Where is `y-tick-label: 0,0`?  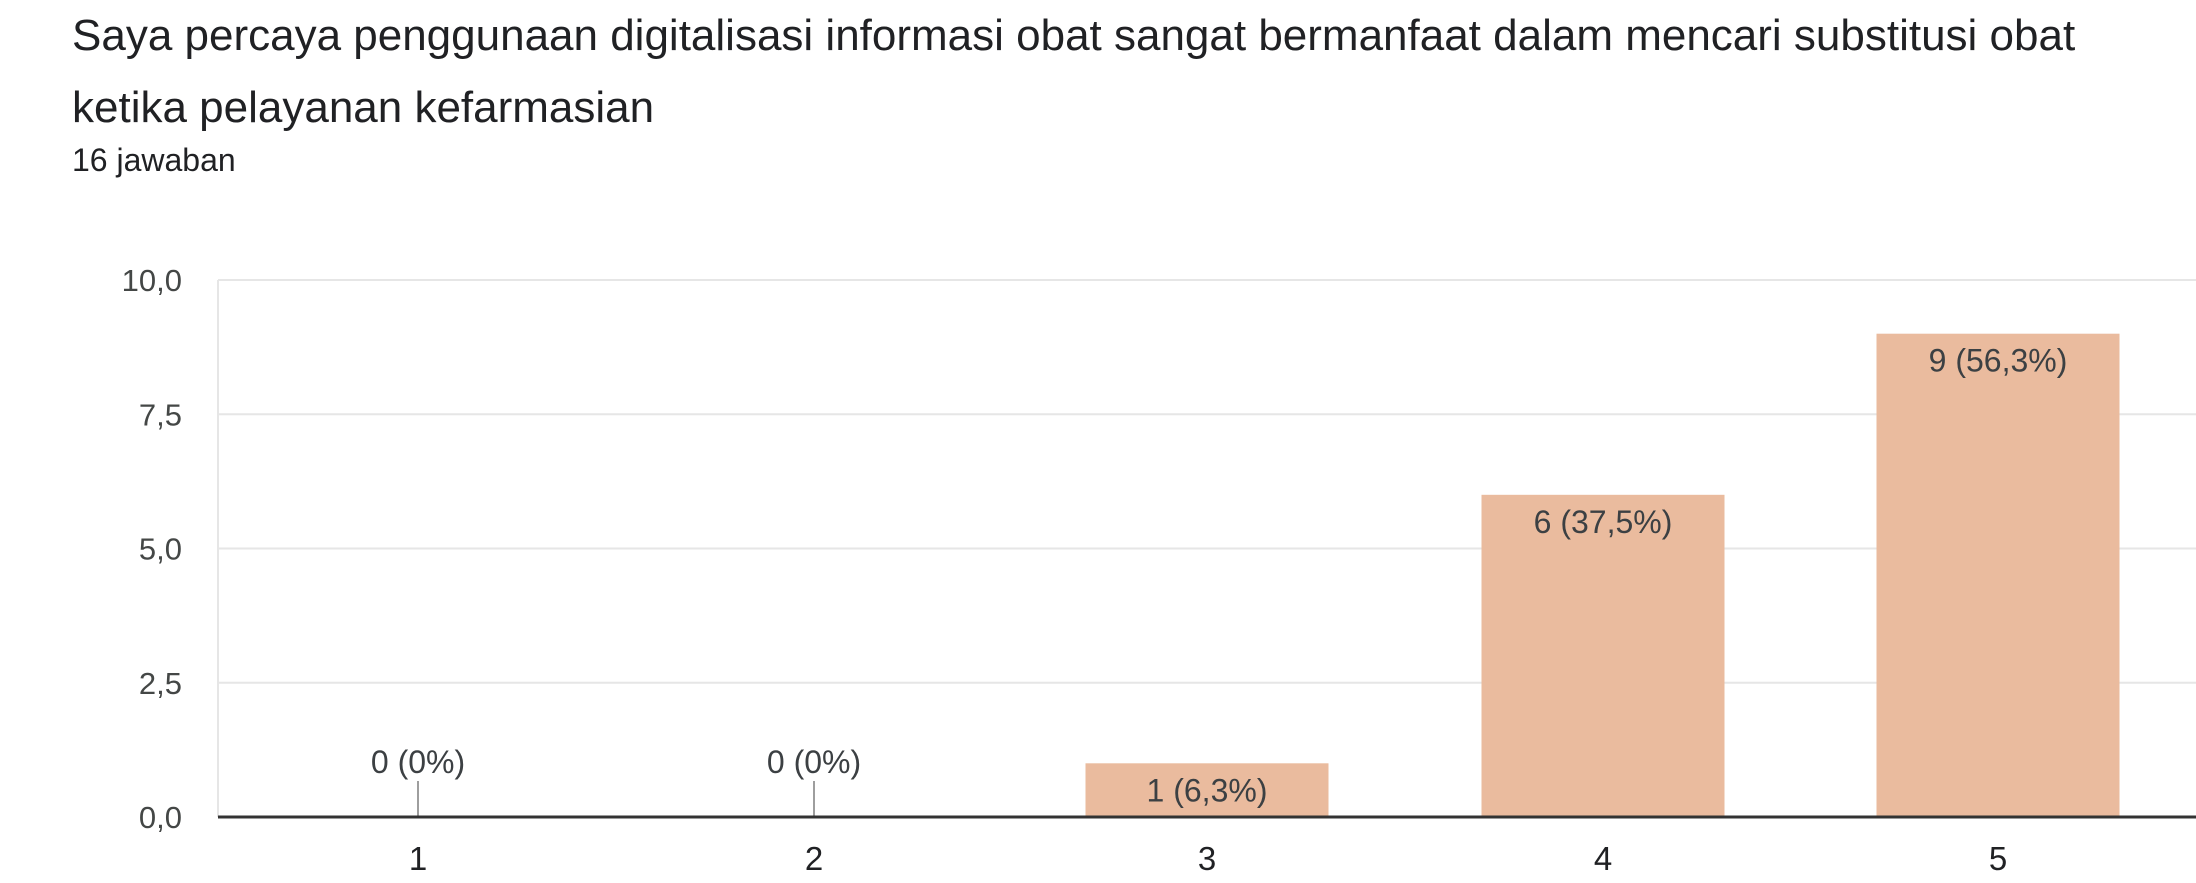
y-tick-label: 0,0 is located at coordinates (160, 817).